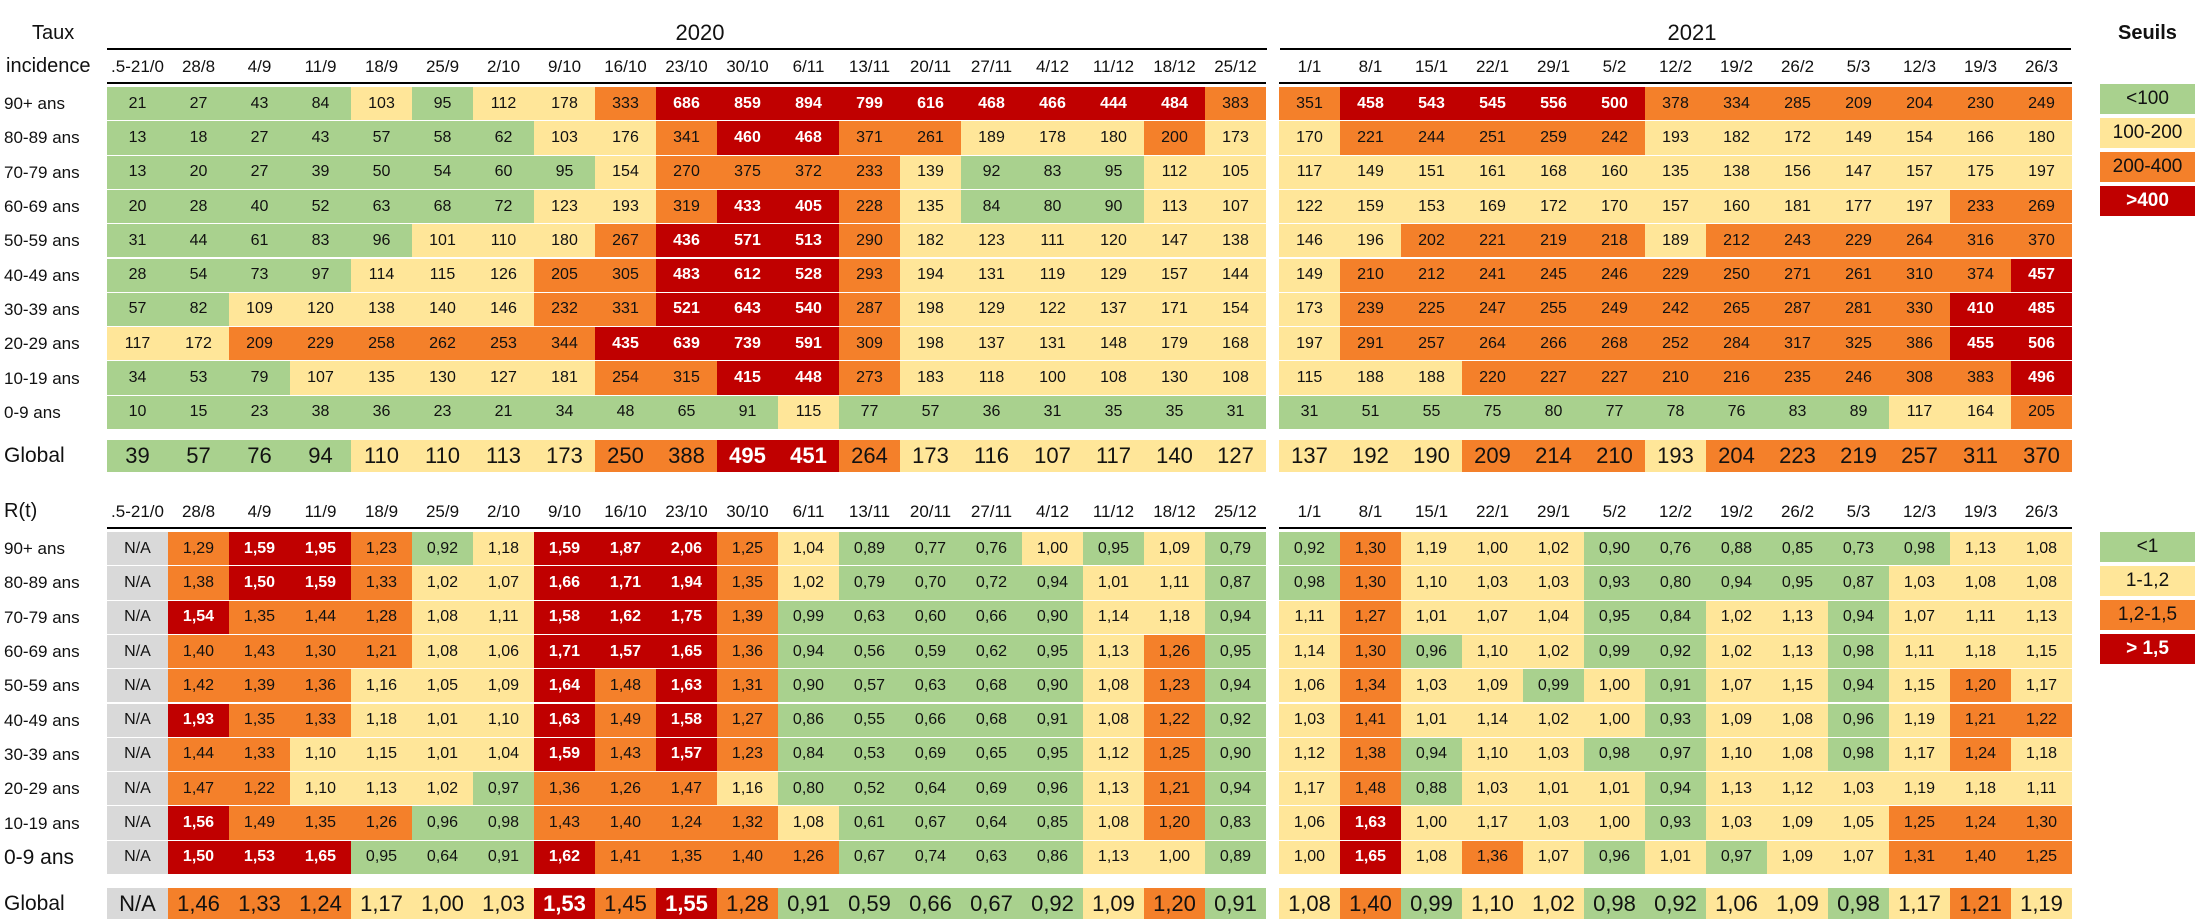 This screenshot has width=2200, height=919. Describe the element at coordinates (1174, 309) in the screenshot. I see `incidence_section-cell: 171` at that location.